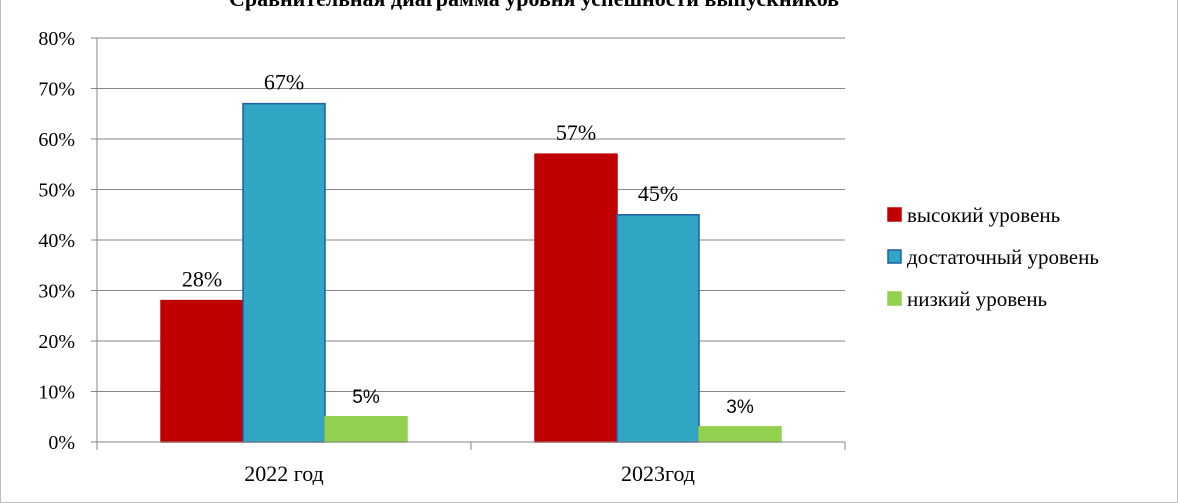  What do you see at coordinates (658, 473) in the screenshot?
I see `x-category-label: 2023год` at bounding box center [658, 473].